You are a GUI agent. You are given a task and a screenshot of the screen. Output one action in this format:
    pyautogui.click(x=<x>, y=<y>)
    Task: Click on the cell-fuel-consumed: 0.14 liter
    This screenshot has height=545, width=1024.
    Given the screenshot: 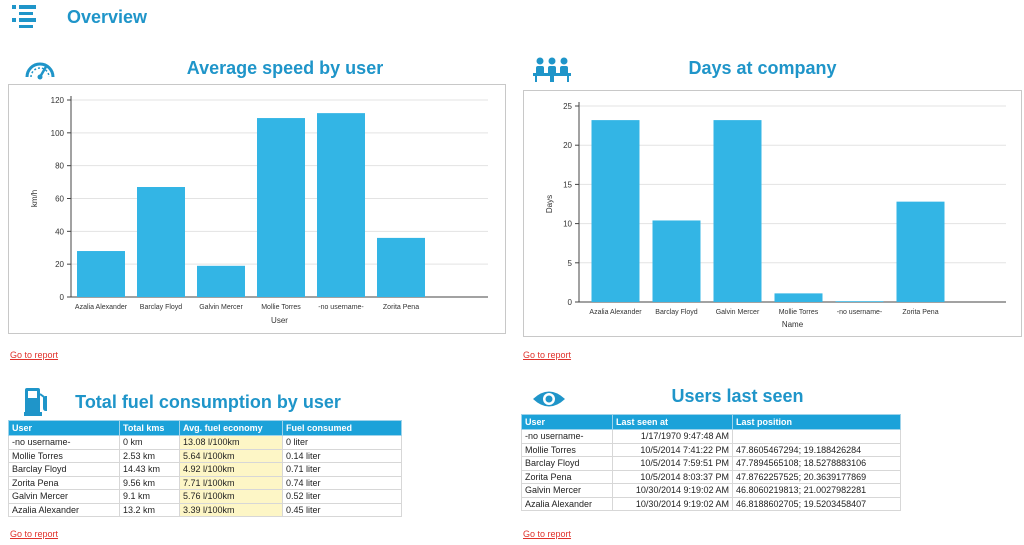 What is the action you would take?
    pyautogui.click(x=342, y=455)
    